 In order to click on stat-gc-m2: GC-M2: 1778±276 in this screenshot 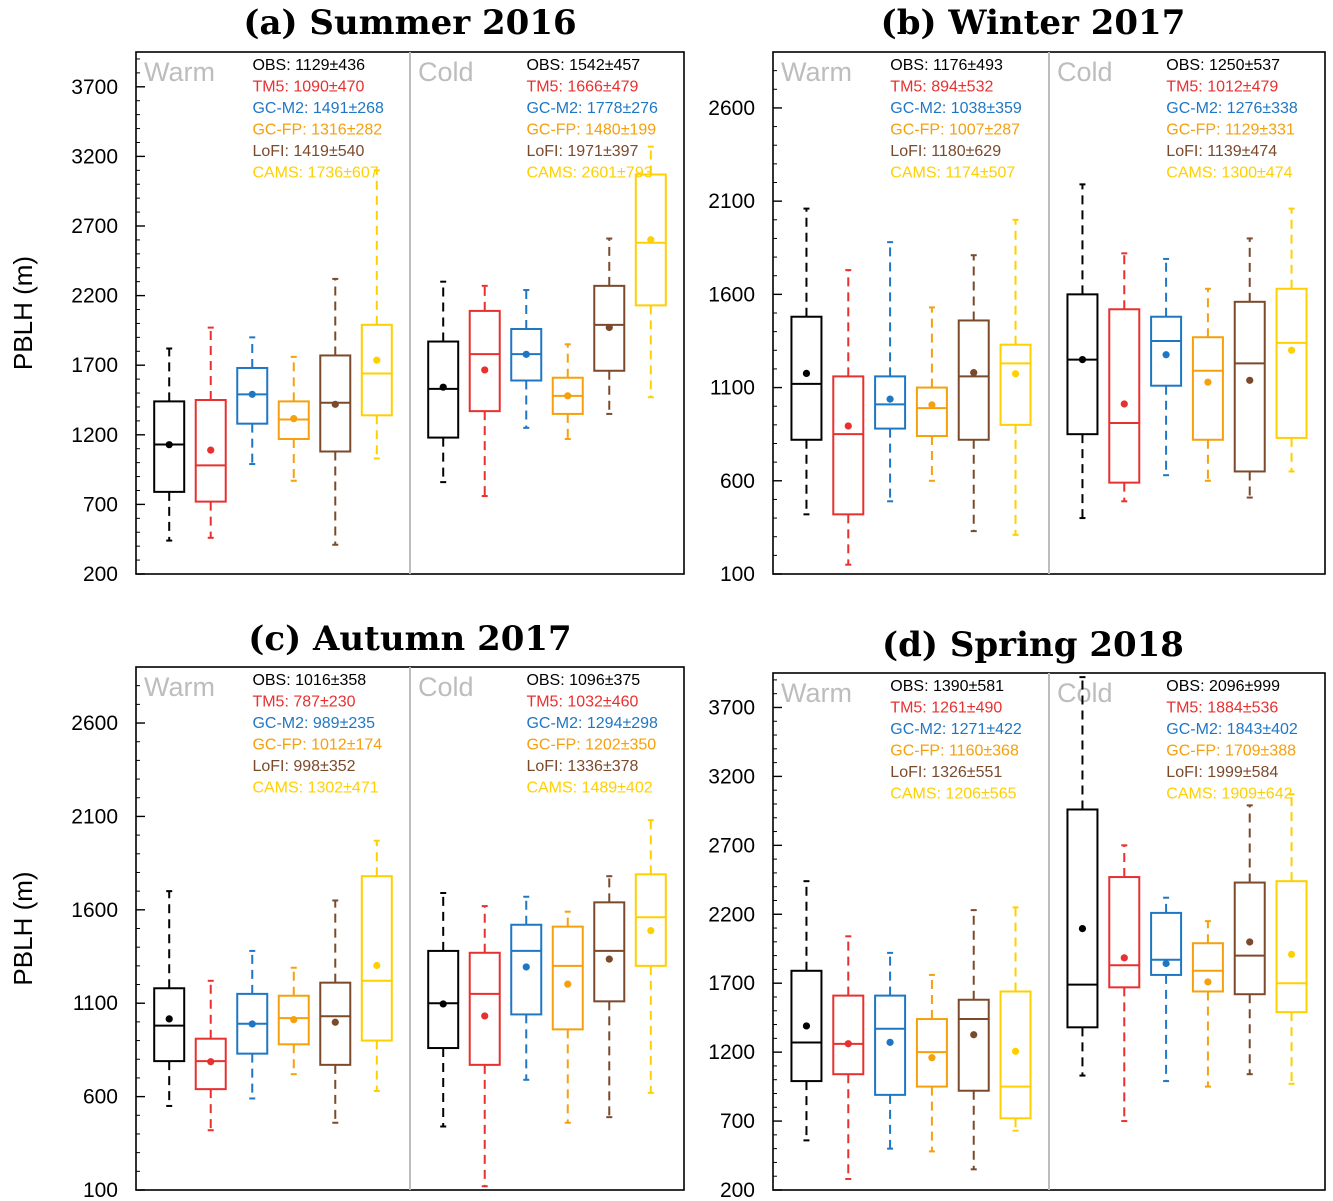, I will do `click(592, 108)`.